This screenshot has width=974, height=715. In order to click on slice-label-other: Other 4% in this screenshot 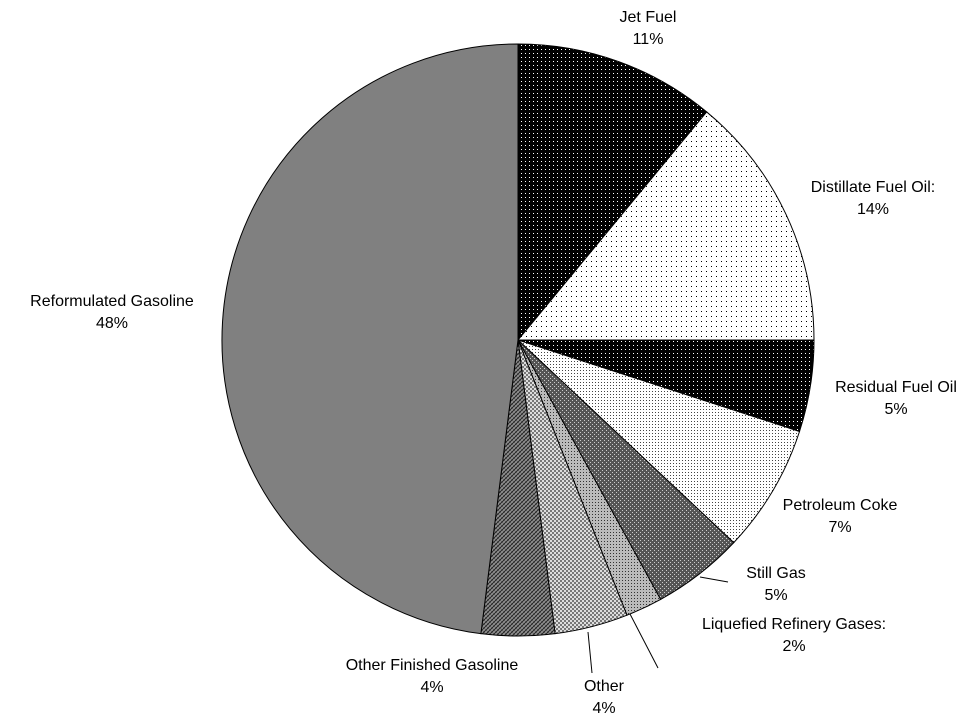, I will do `click(604, 696)`.